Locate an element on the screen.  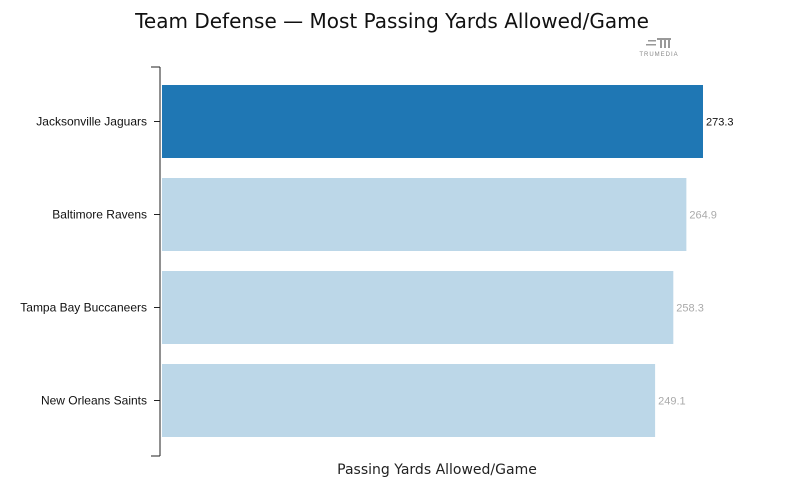
value-label: 264.9 is located at coordinates (703, 216).